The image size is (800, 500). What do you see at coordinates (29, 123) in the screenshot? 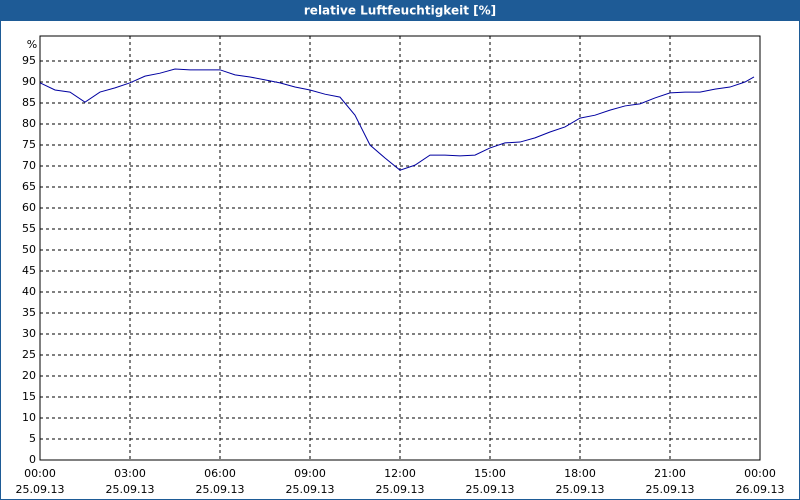
I see `y-tick-label: 80` at bounding box center [29, 123].